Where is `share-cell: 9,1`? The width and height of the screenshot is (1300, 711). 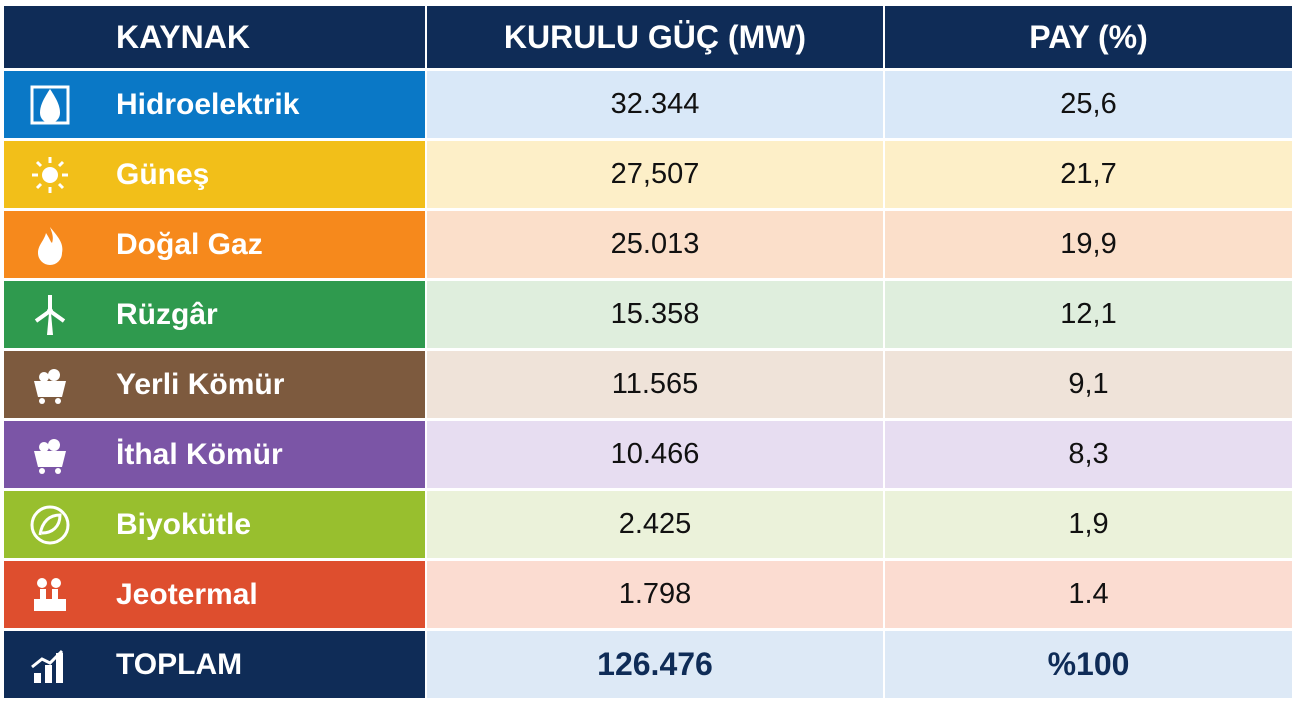
share-cell: 9,1 is located at coordinates (1088, 384).